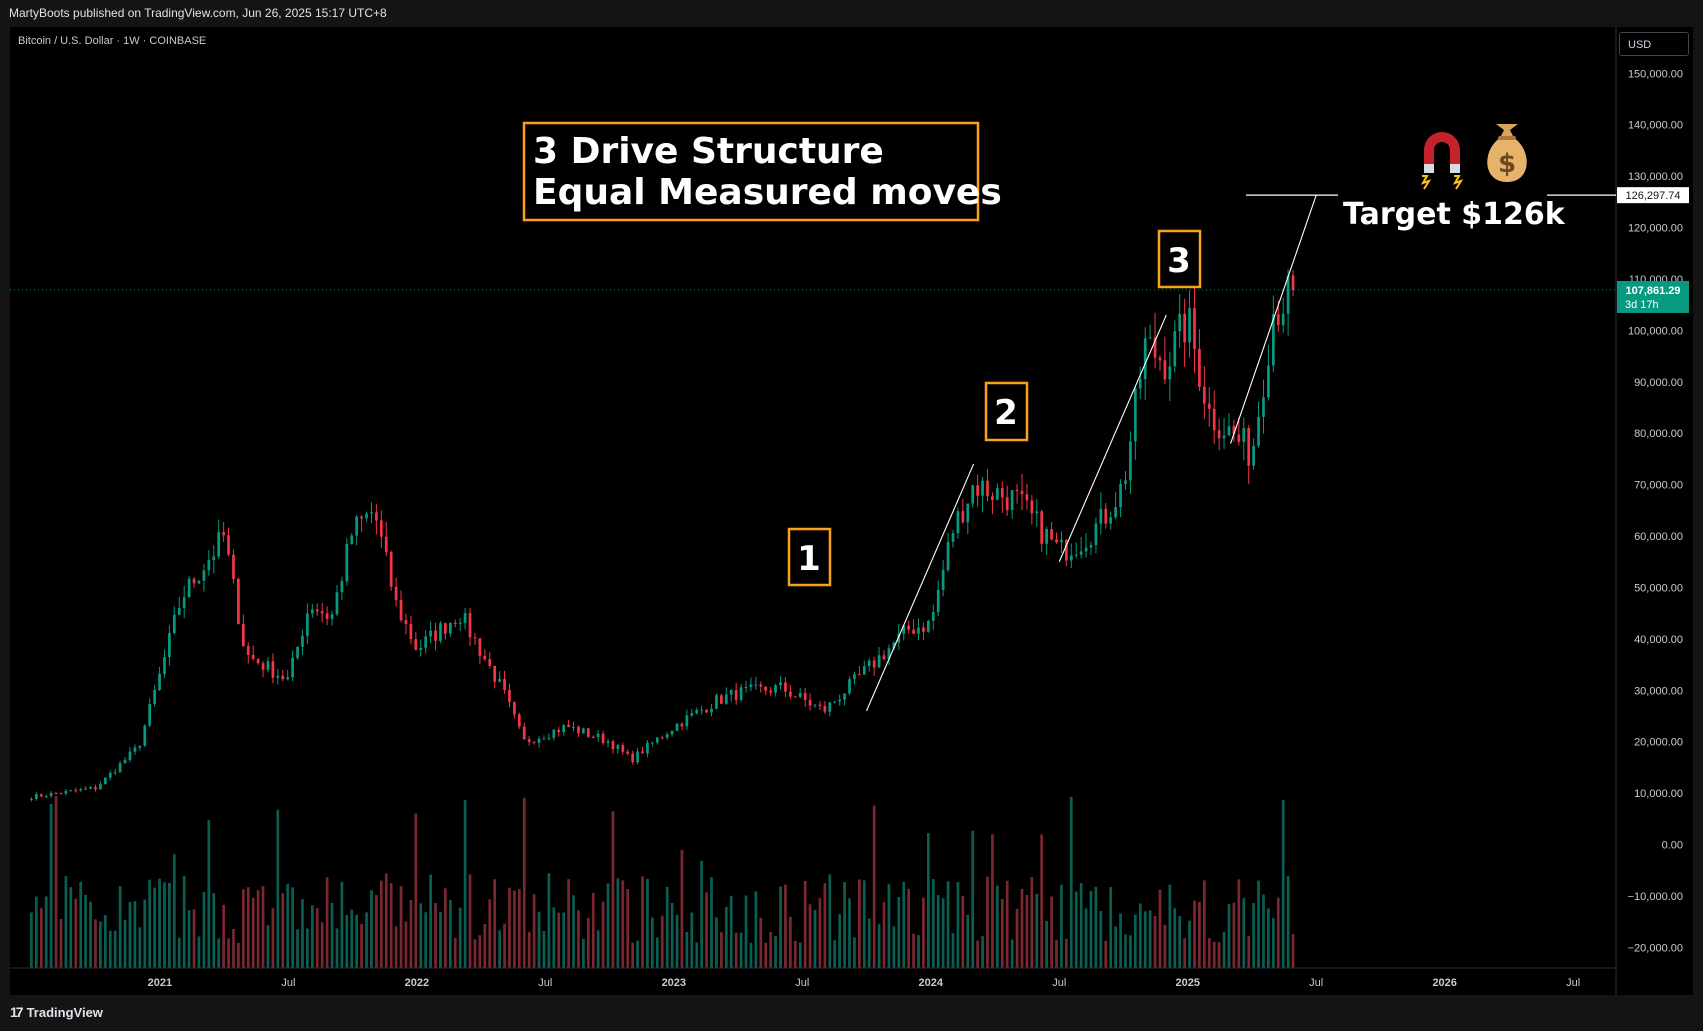 The height and width of the screenshot is (1031, 1703). What do you see at coordinates (762, 171) in the screenshot?
I see `title-annotation: 3 Drive Structure Equal Measured moves` at bounding box center [762, 171].